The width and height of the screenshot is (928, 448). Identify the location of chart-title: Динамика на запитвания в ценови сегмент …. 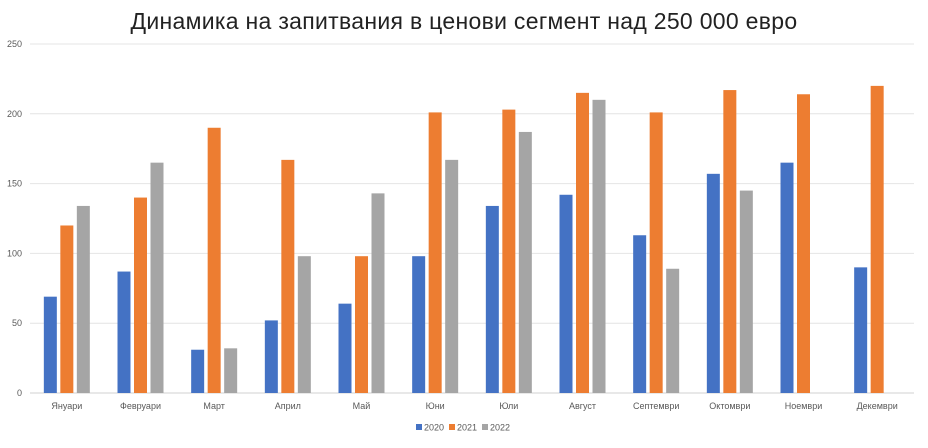
(464, 21).